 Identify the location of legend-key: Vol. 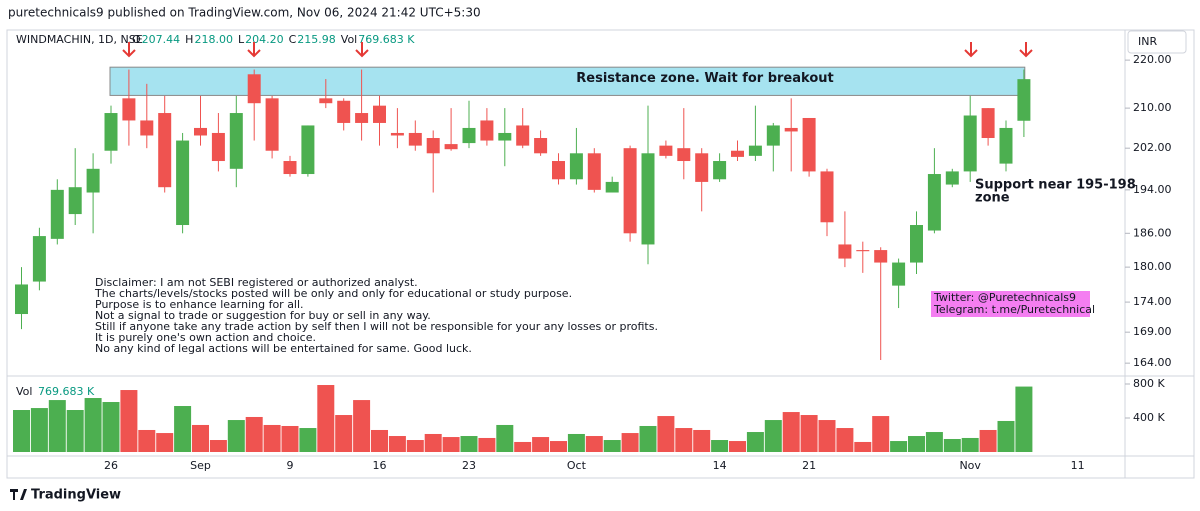
(349, 39).